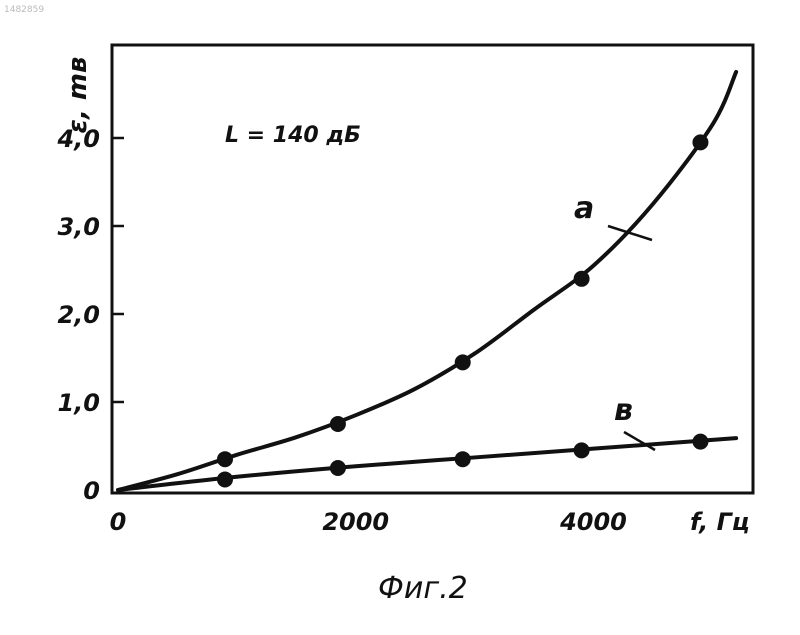 The width and height of the screenshot is (800, 635). Describe the element at coordinates (78, 403) in the screenshot. I see `y-tick-label: 1,0` at that location.